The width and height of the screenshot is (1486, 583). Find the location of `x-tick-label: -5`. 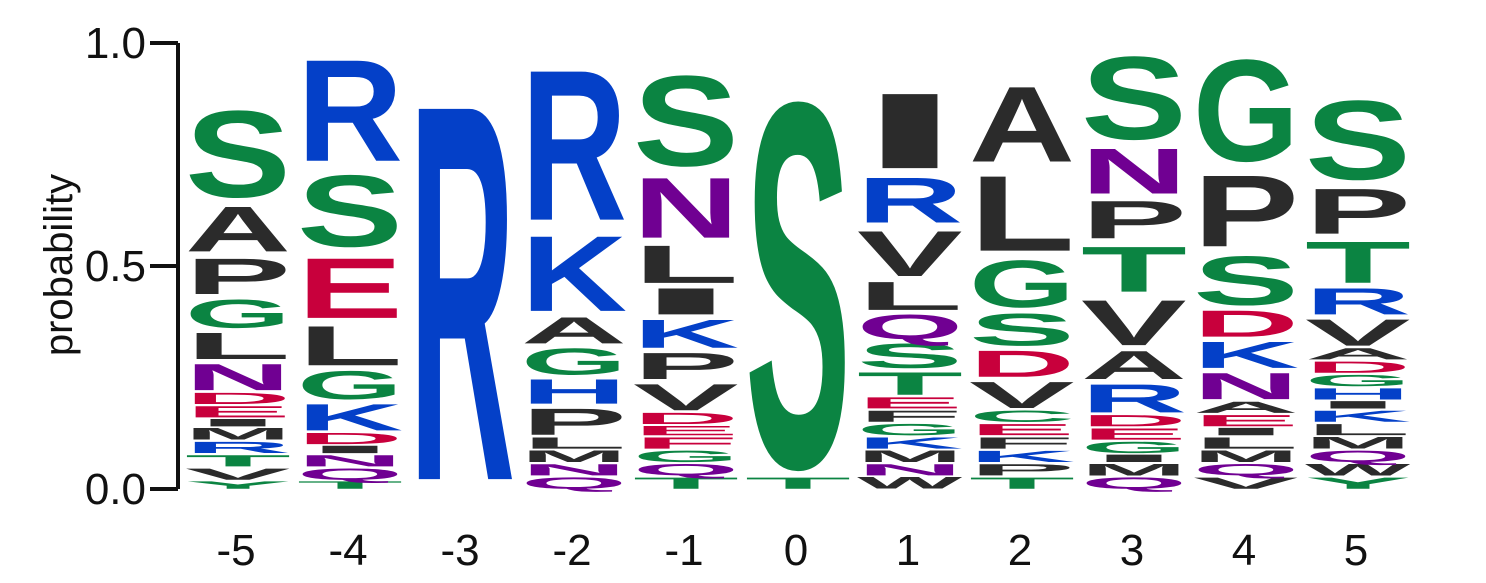

x-tick-label: -5 is located at coordinates (235, 550).